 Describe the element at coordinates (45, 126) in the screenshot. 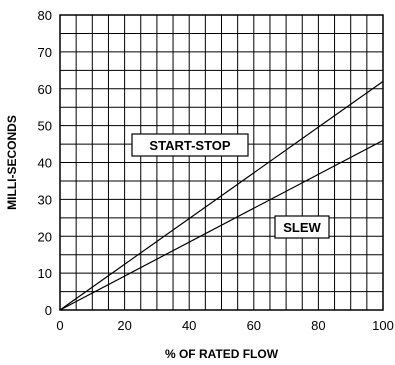

I see `y-tick-label-5: 50` at that location.